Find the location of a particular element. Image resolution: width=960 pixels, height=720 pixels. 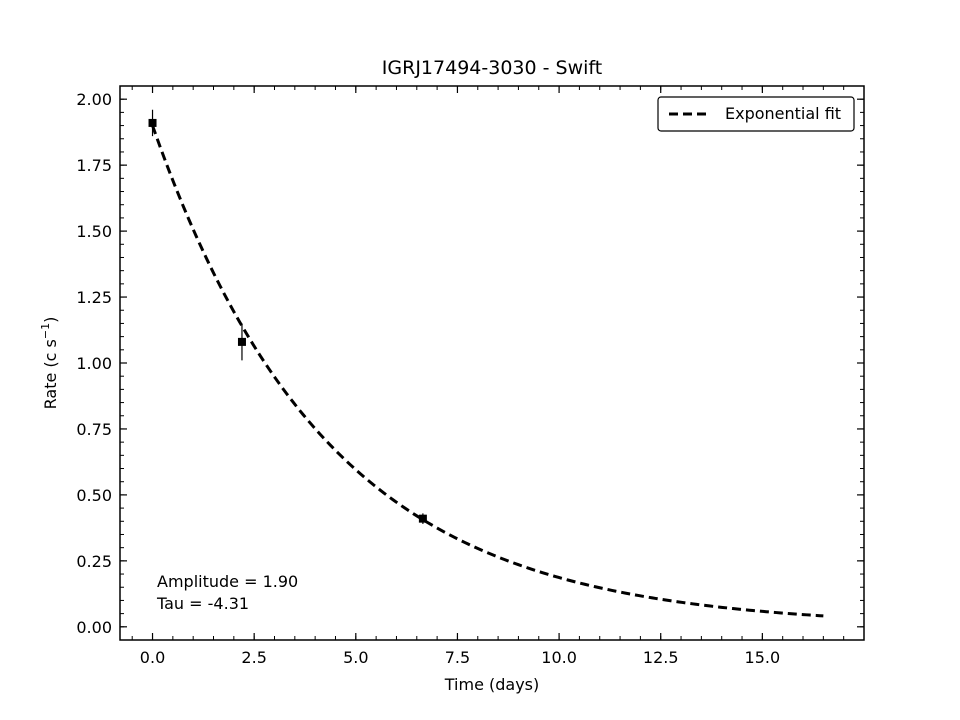

x-tick-label: 10.0 is located at coordinates (559, 657).